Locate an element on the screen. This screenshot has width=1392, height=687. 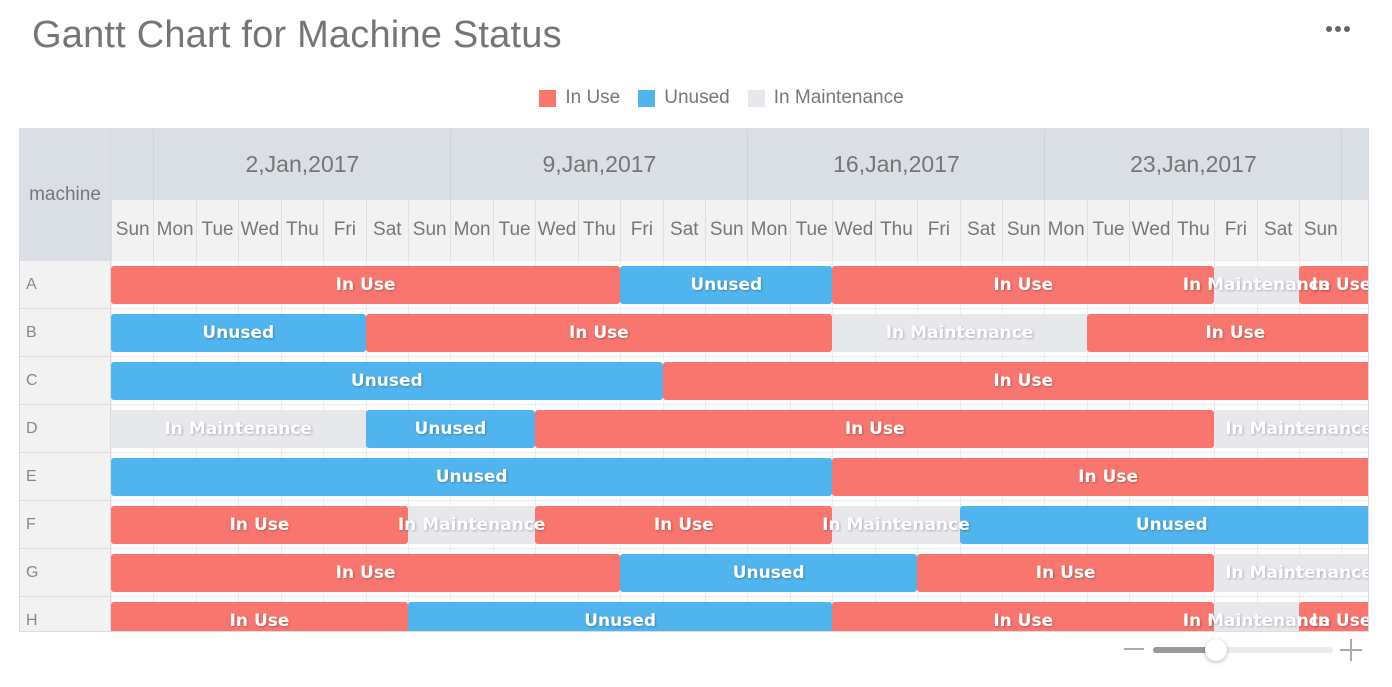
legend-item-in-use: In Use is located at coordinates (579, 98).